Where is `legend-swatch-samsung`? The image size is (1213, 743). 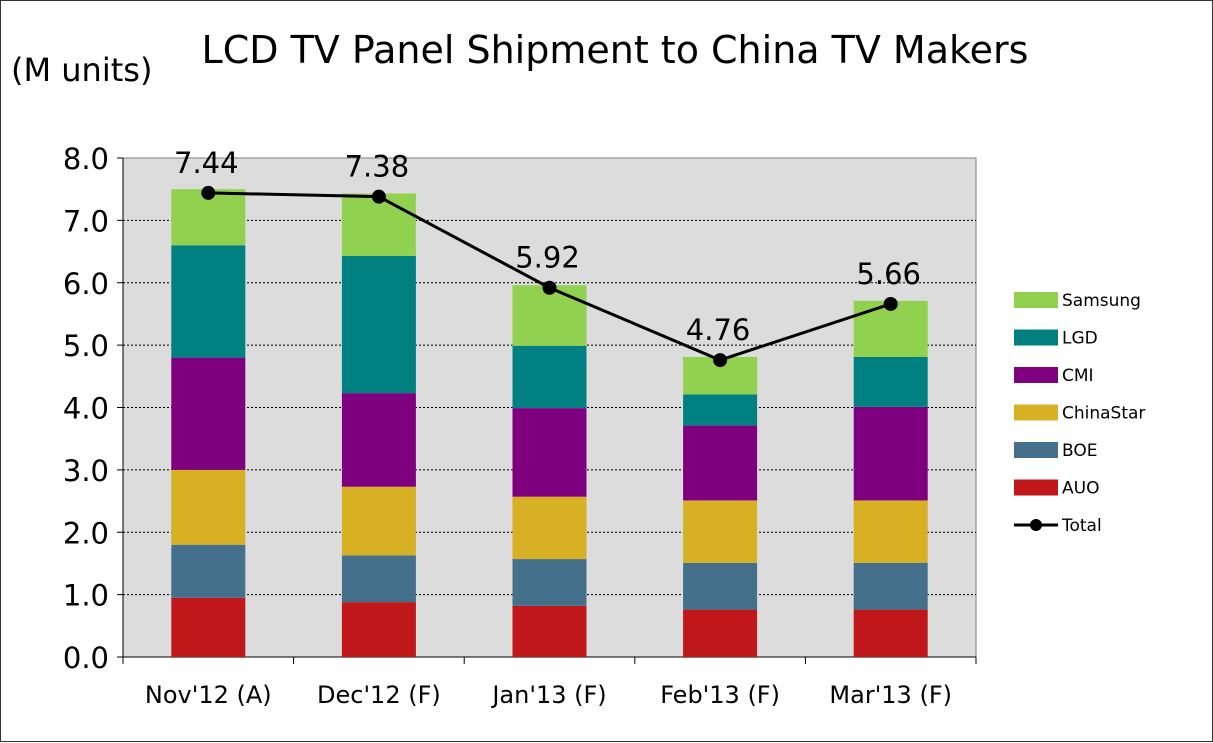 legend-swatch-samsung is located at coordinates (1036, 300).